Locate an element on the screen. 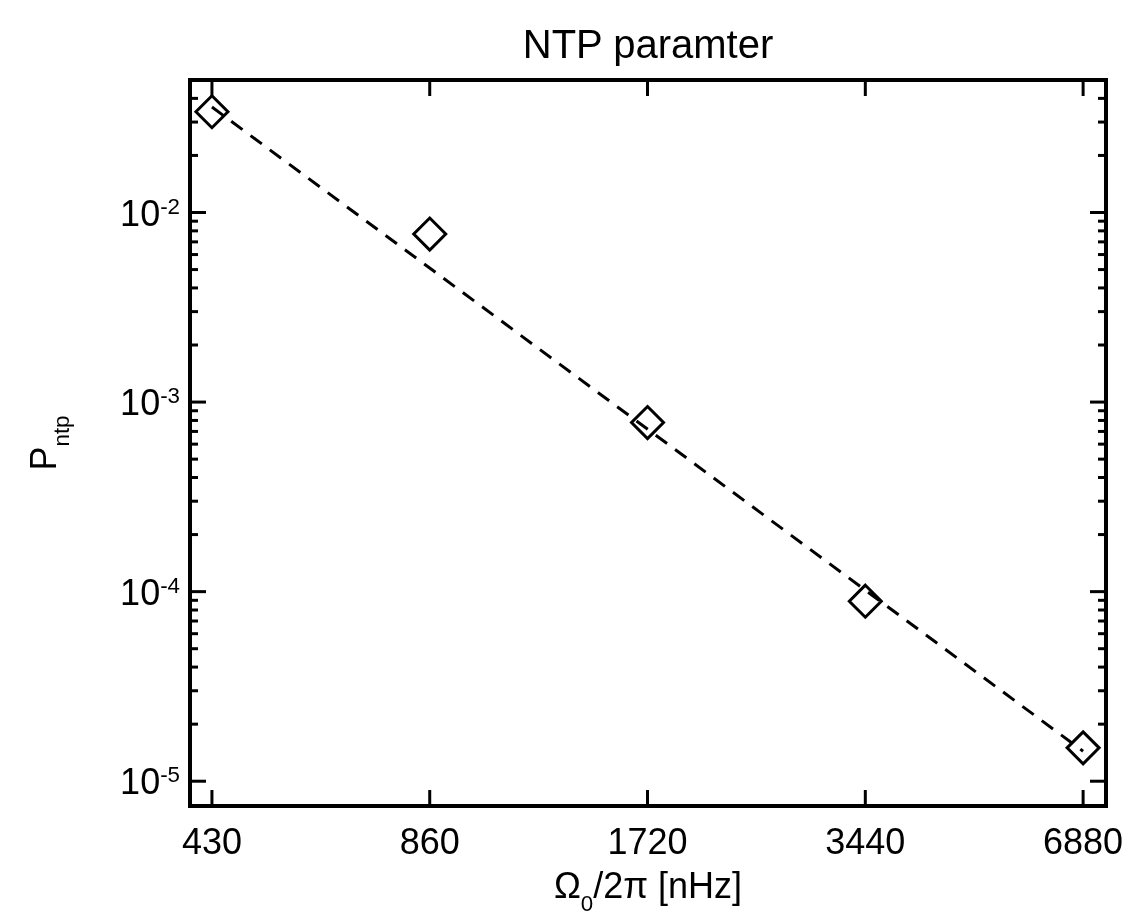  x-axis-title: Ω$_{0}$/2π [nHz] is located at coordinates (648, 890).